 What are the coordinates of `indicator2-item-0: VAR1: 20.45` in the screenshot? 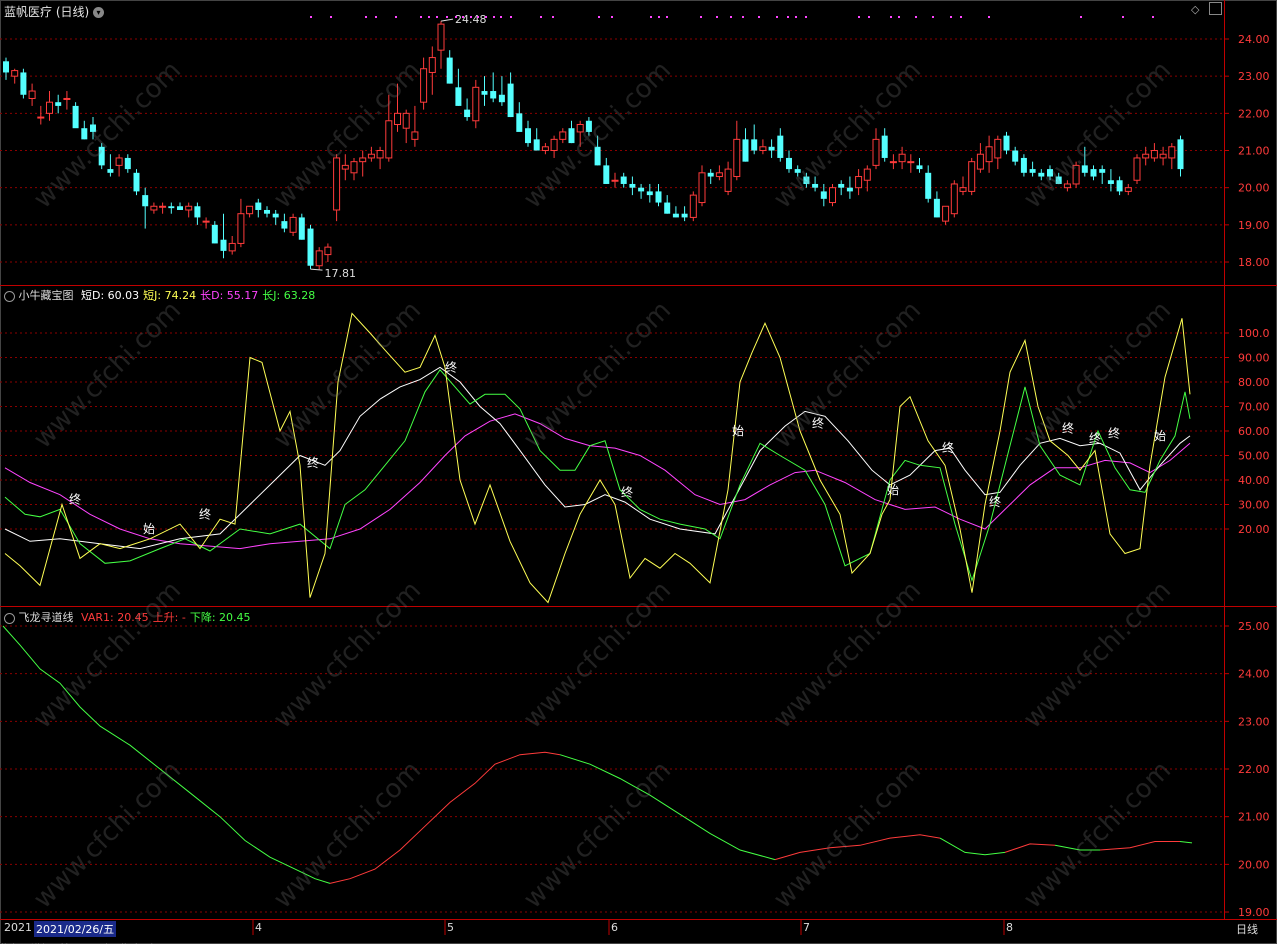 It's located at (115, 617).